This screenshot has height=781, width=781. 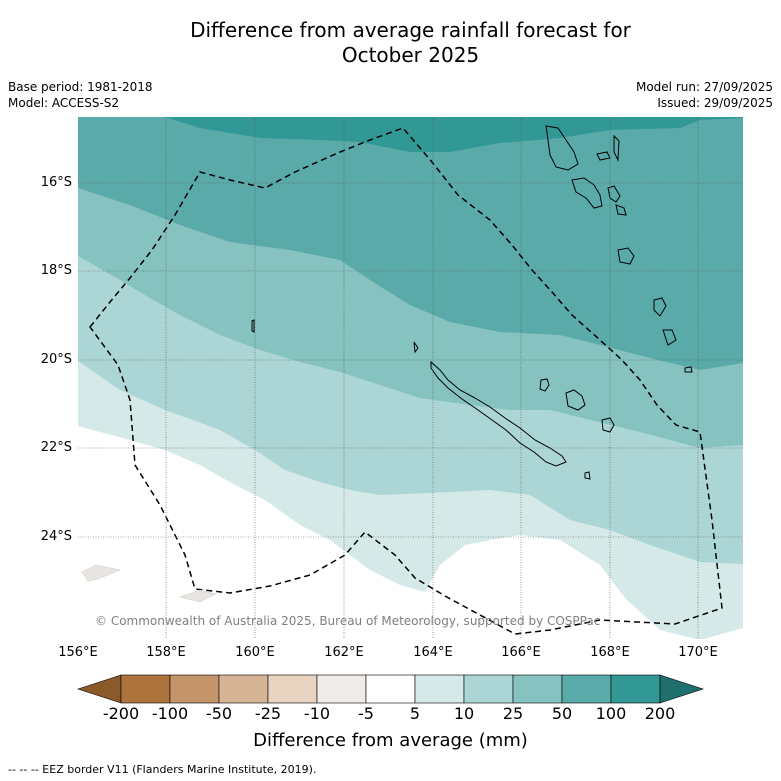 I want to click on lon-tick-162: 162°E, so click(x=344, y=652).